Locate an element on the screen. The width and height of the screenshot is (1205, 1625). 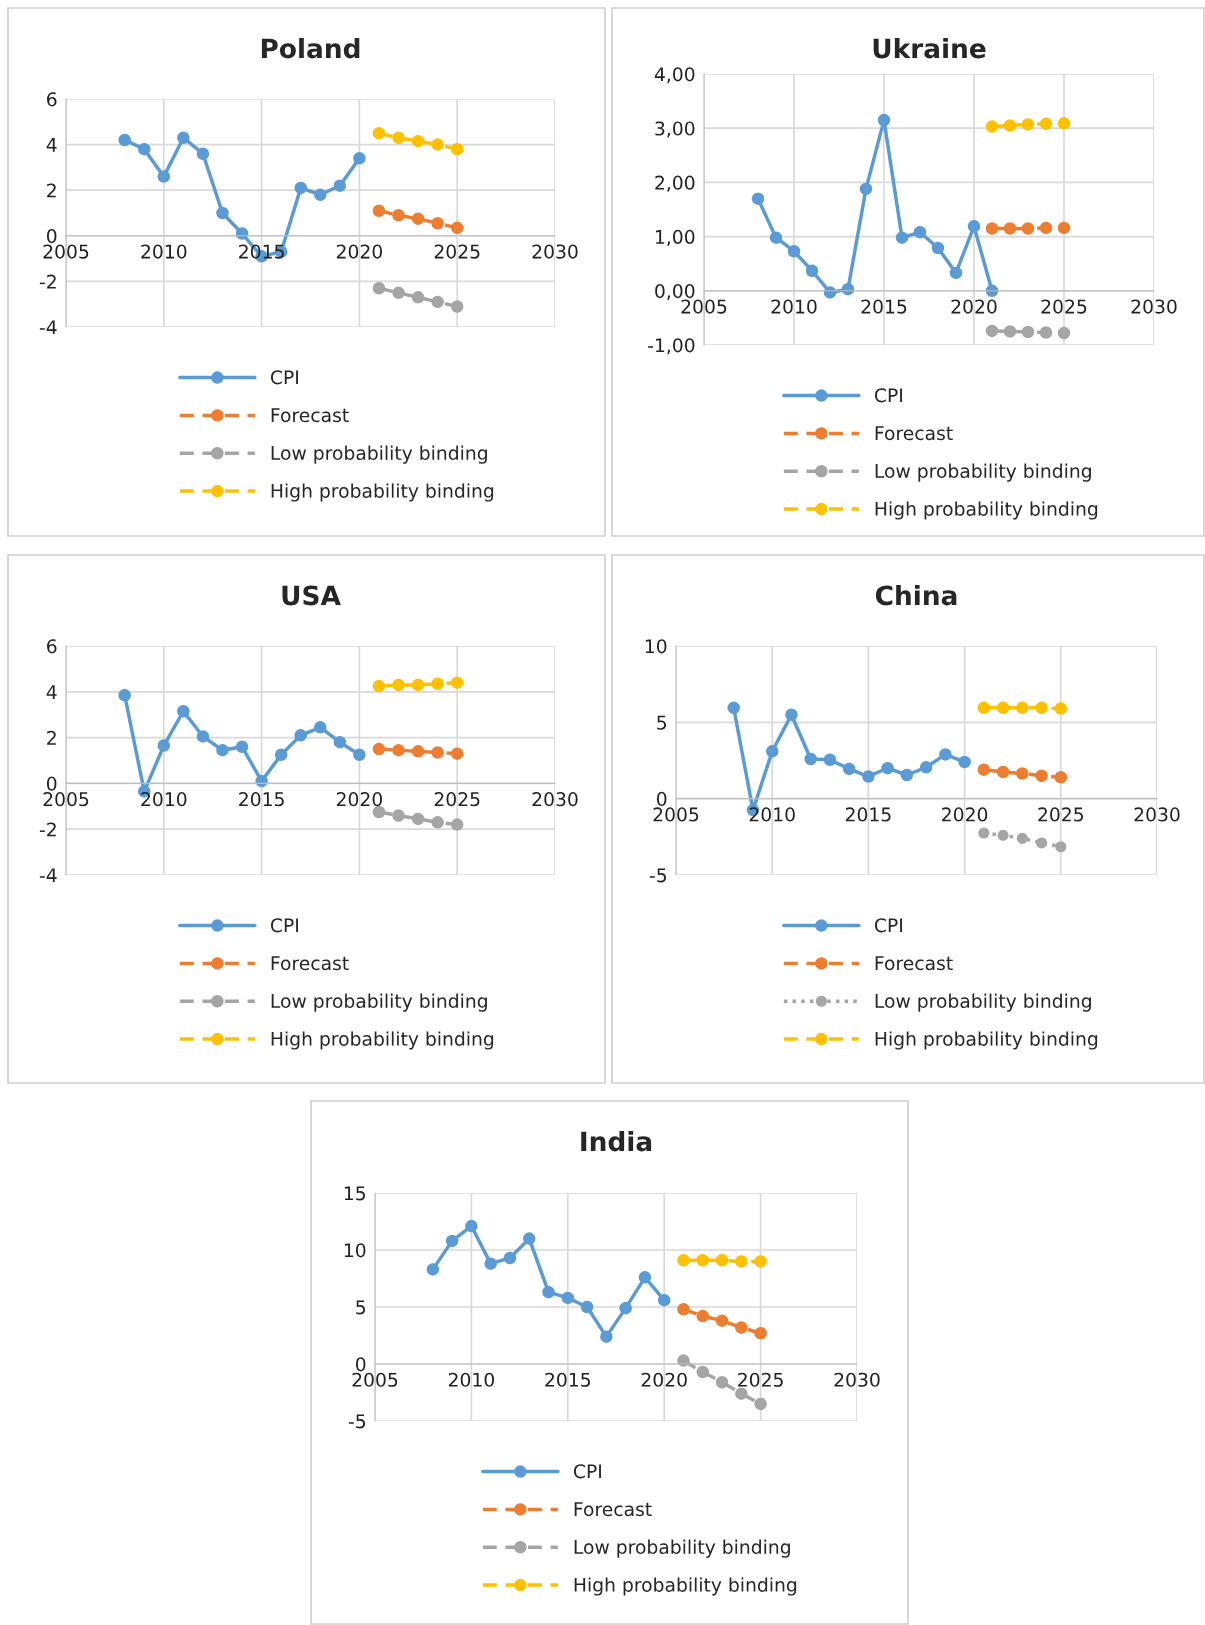
y-tick-label: 15 is located at coordinates (355, 1193).